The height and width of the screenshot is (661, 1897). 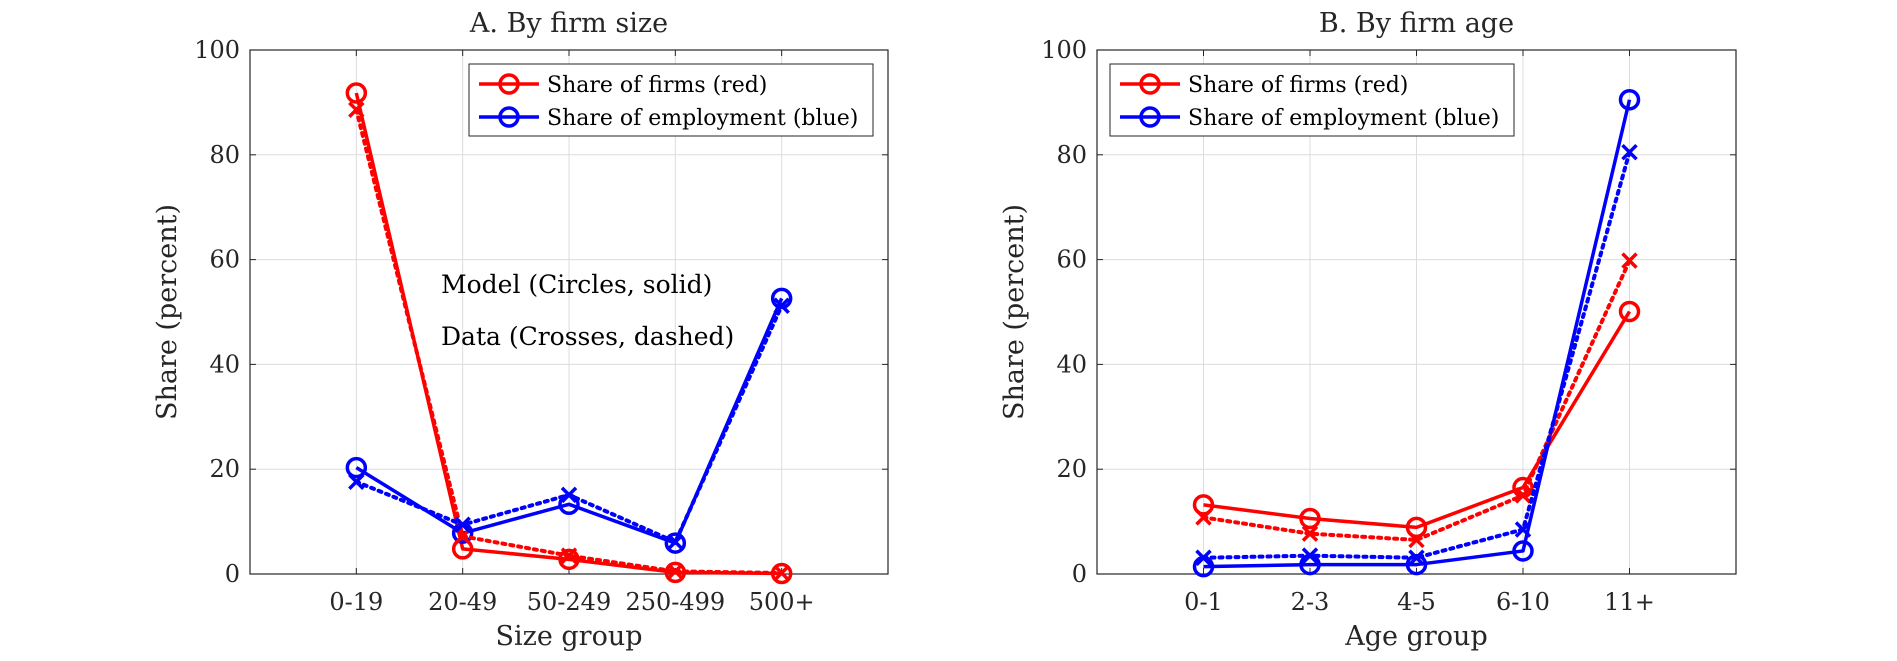 I want to click on series-data-red, so click(x=1416, y=400).